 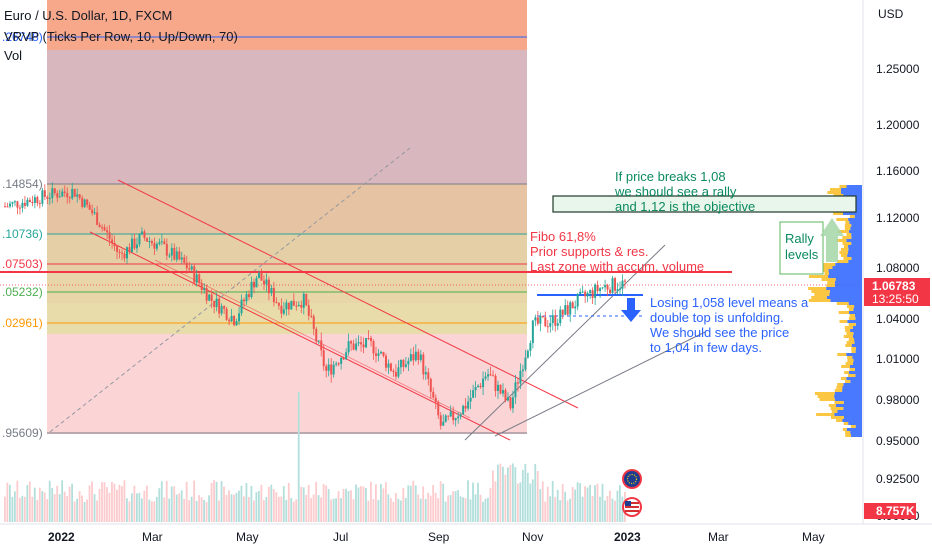 I want to click on time-axis: 2022 Mar May Jul Sep Nov 2023 Mar May, so click(x=436, y=537).